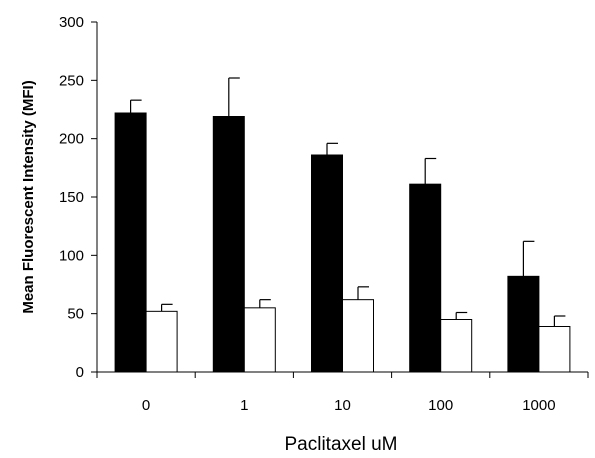 This screenshot has width=595, height=458. I want to click on y-axis: 0 50 100 150 200 250 300, so click(78, 197).